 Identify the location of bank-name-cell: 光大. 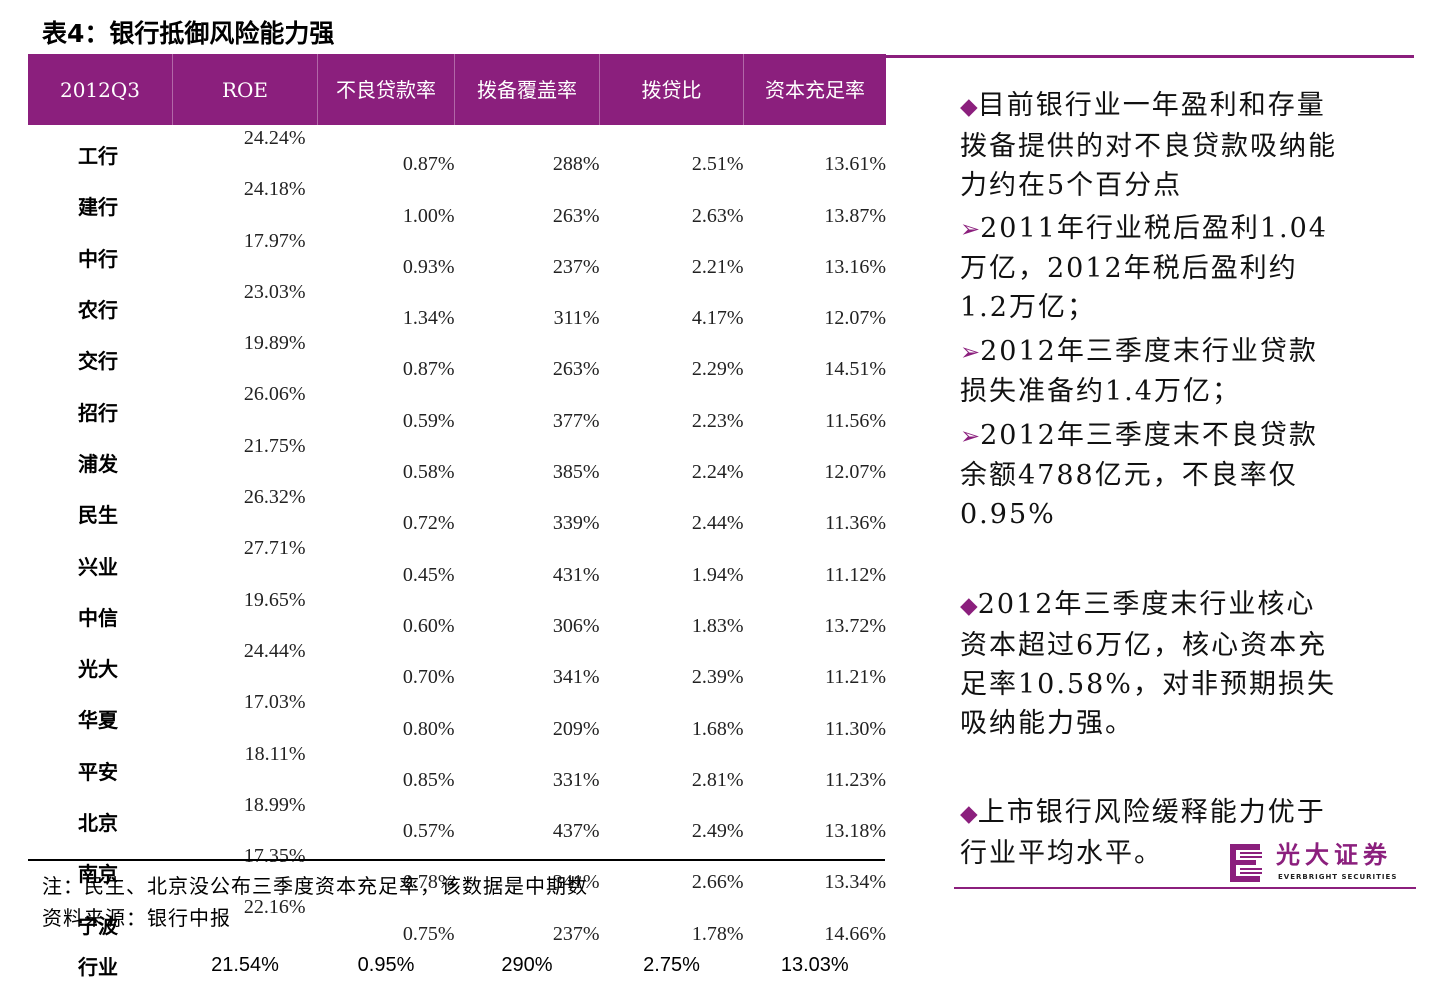
(98, 669).